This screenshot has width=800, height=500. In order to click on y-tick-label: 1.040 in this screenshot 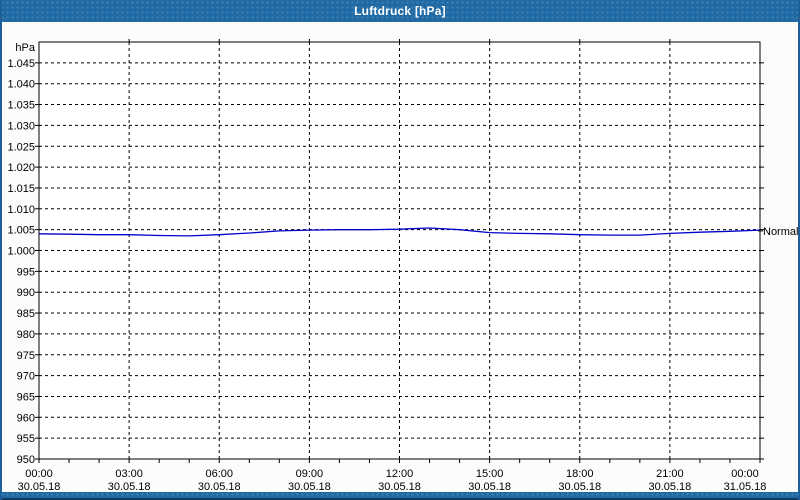, I will do `click(21, 85)`.